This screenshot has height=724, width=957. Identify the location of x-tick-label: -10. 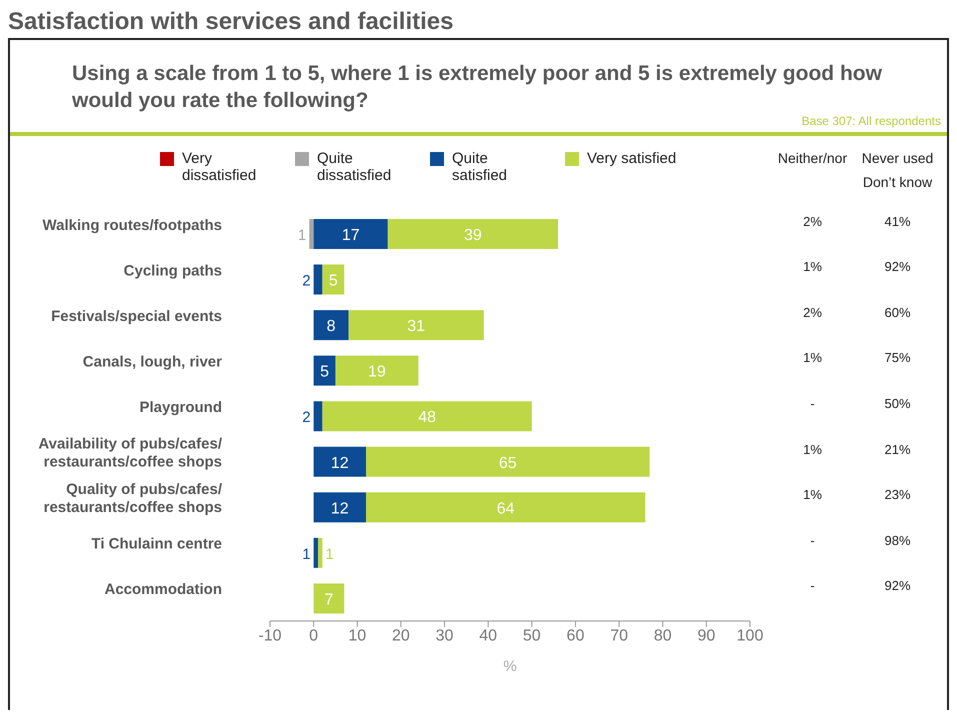
(270, 635).